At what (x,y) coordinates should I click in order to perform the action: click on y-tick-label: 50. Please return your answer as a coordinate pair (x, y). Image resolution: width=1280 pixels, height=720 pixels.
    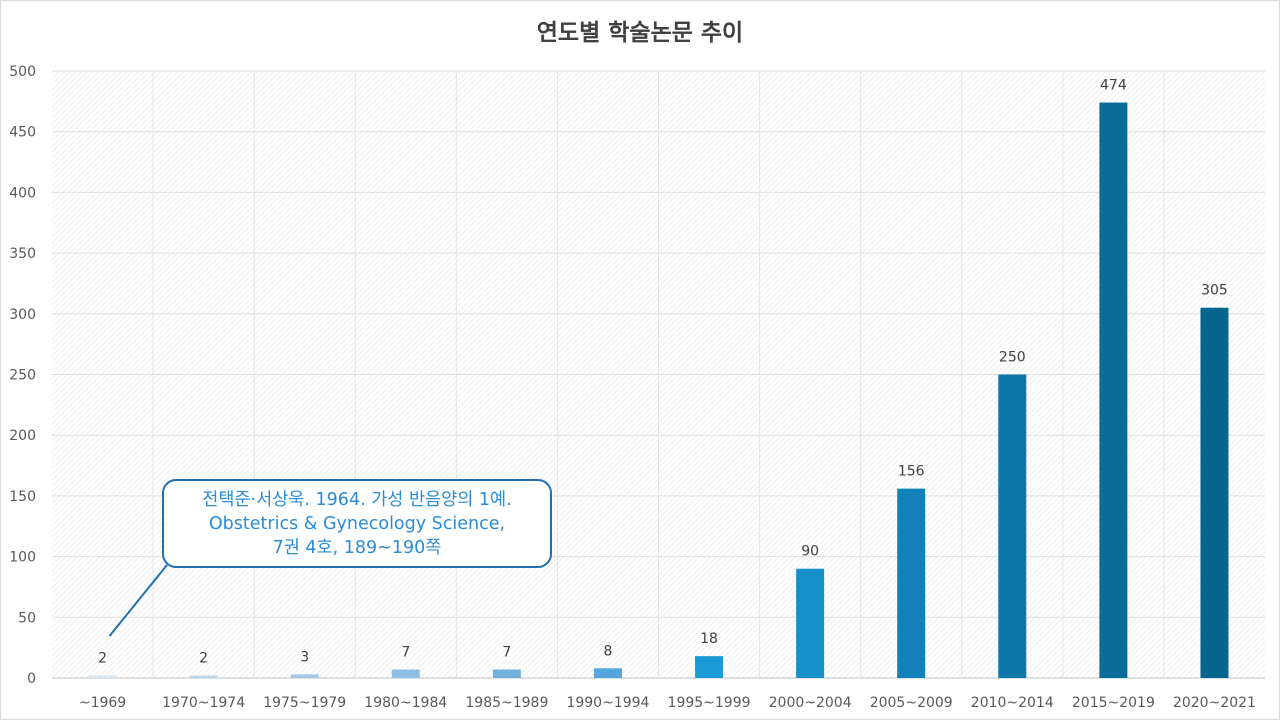
    Looking at the image, I should click on (27, 618).